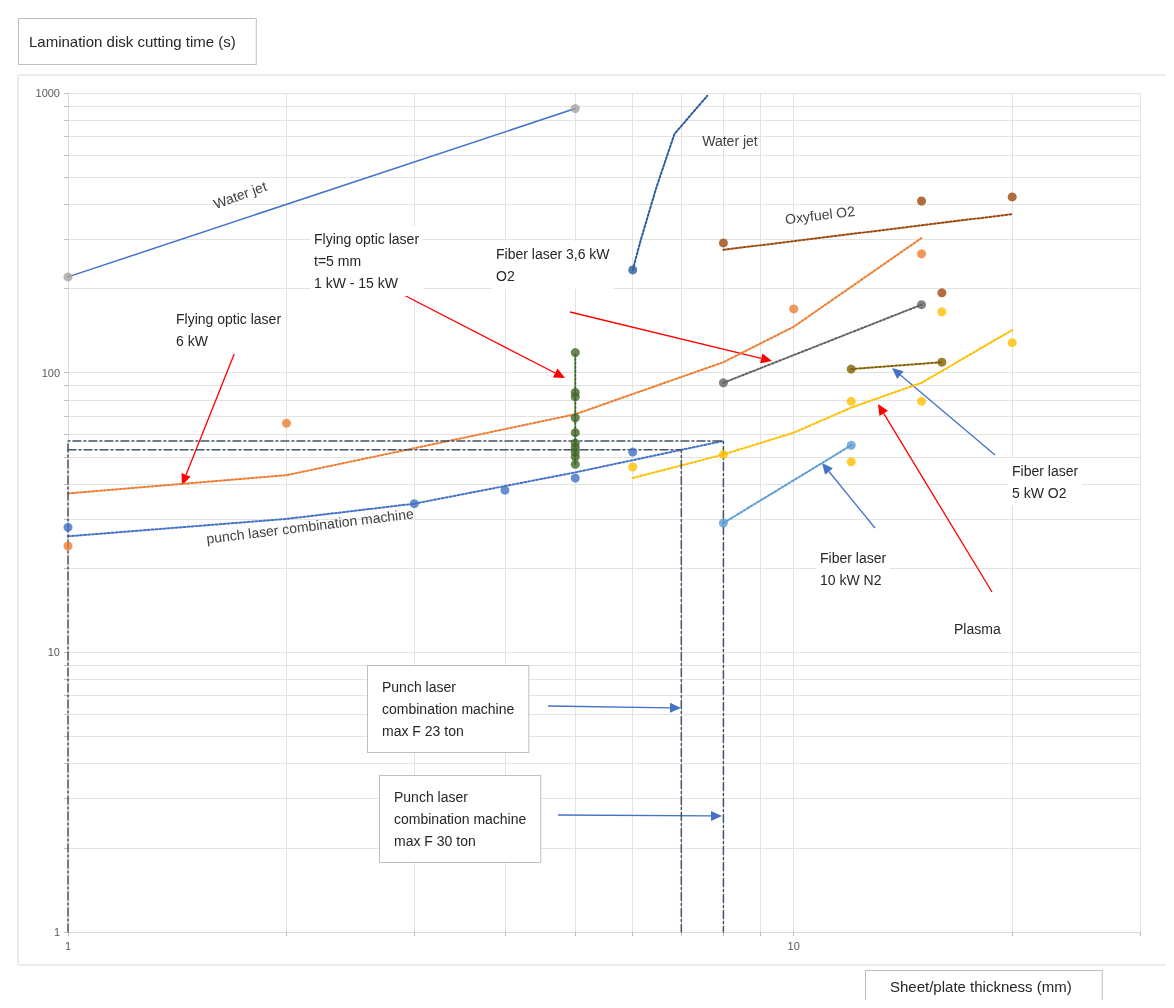  What do you see at coordinates (820, 215) in the screenshot?
I see `annotation: Oxyfuel O2` at bounding box center [820, 215].